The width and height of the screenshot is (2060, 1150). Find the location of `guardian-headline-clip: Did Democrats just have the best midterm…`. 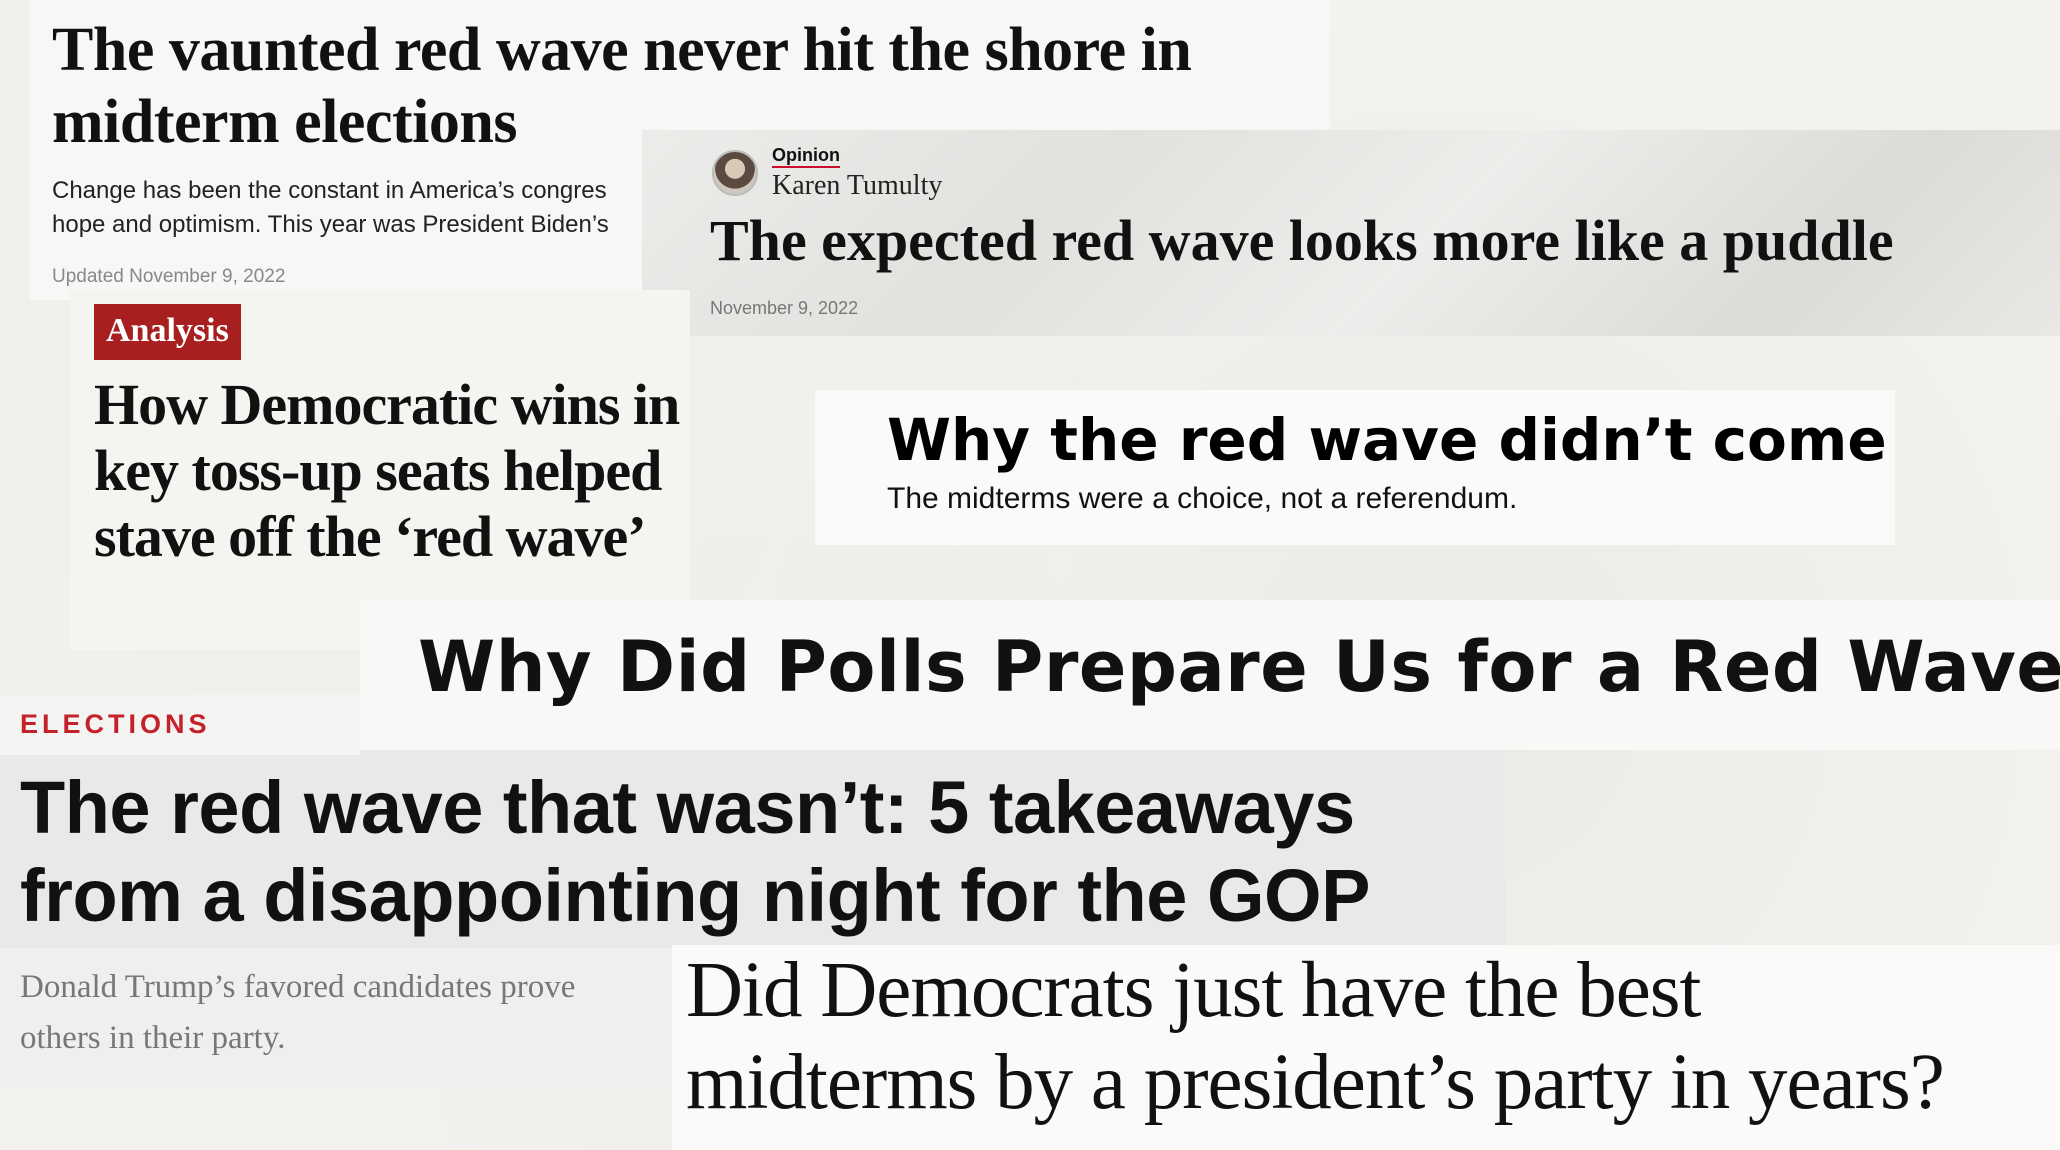

guardian-headline-clip: Did Democrats just have the best midterm… is located at coordinates (1366, 1047).